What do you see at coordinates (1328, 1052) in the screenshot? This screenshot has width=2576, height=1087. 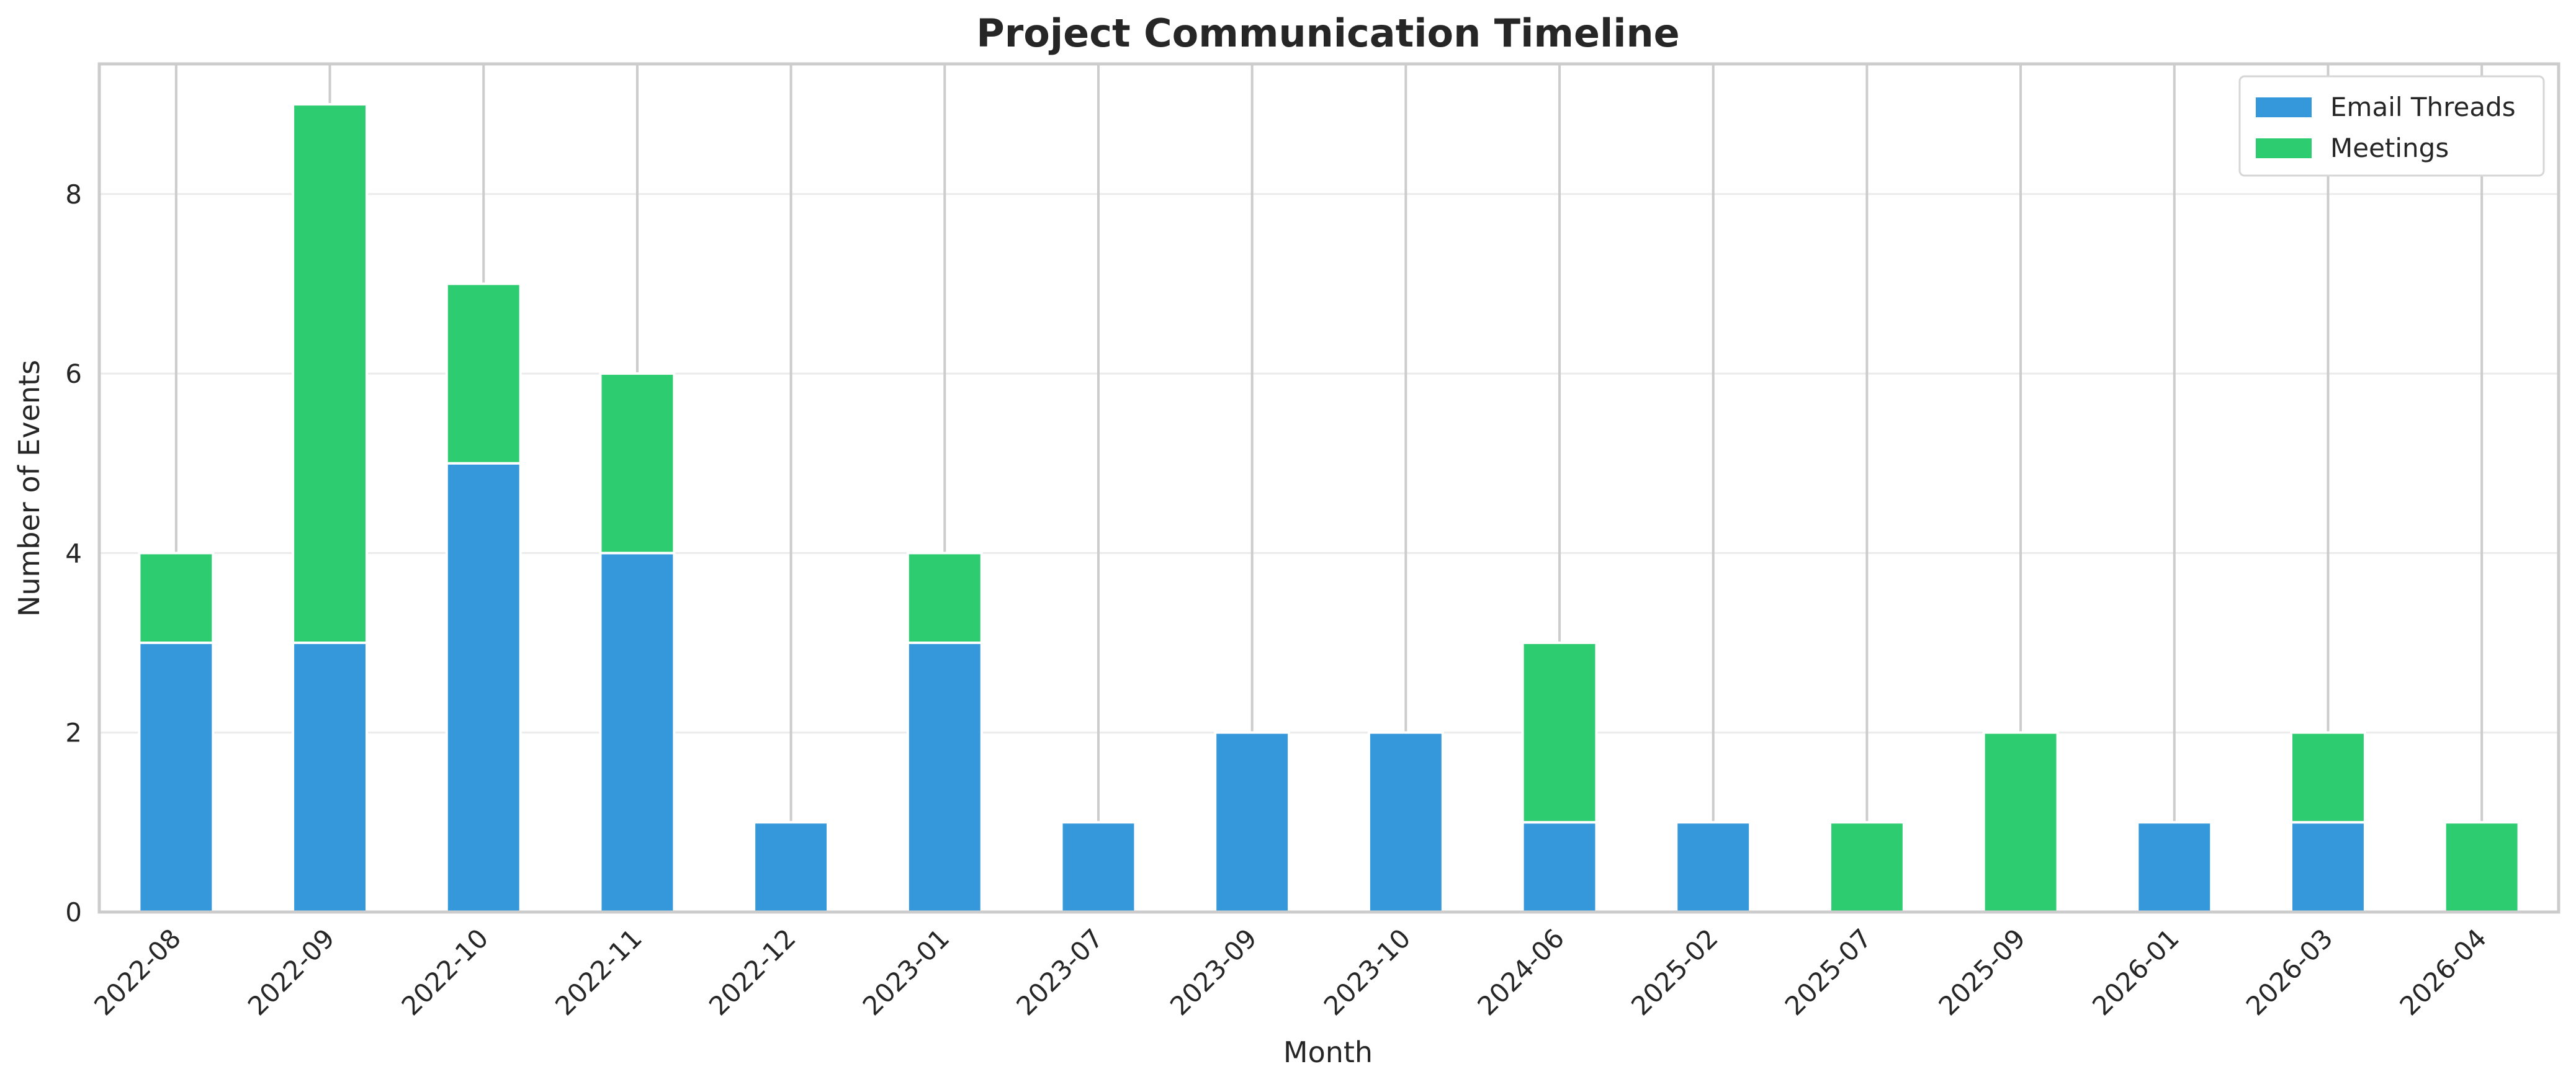 I see `x-axis-label: Month` at bounding box center [1328, 1052].